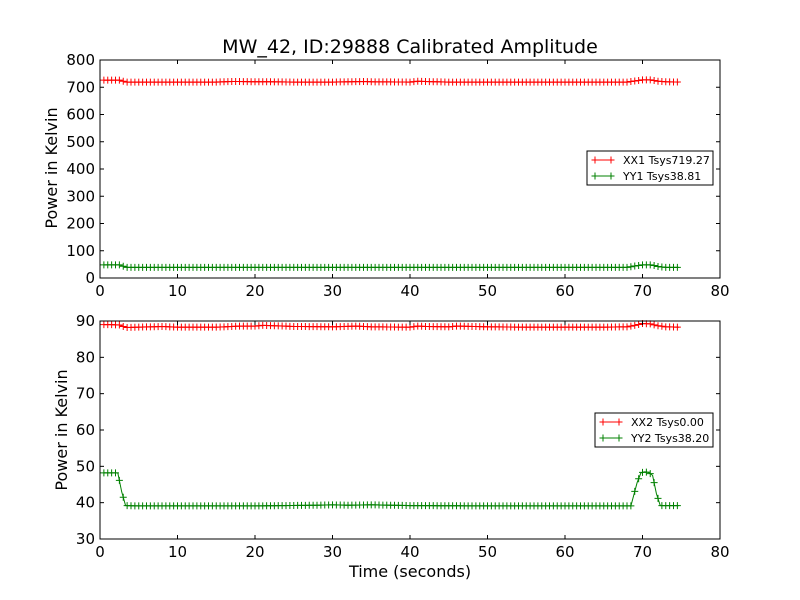 The width and height of the screenshot is (800, 600). What do you see at coordinates (80, 169) in the screenshot?
I see `top-y-tick-label: 400` at bounding box center [80, 169].